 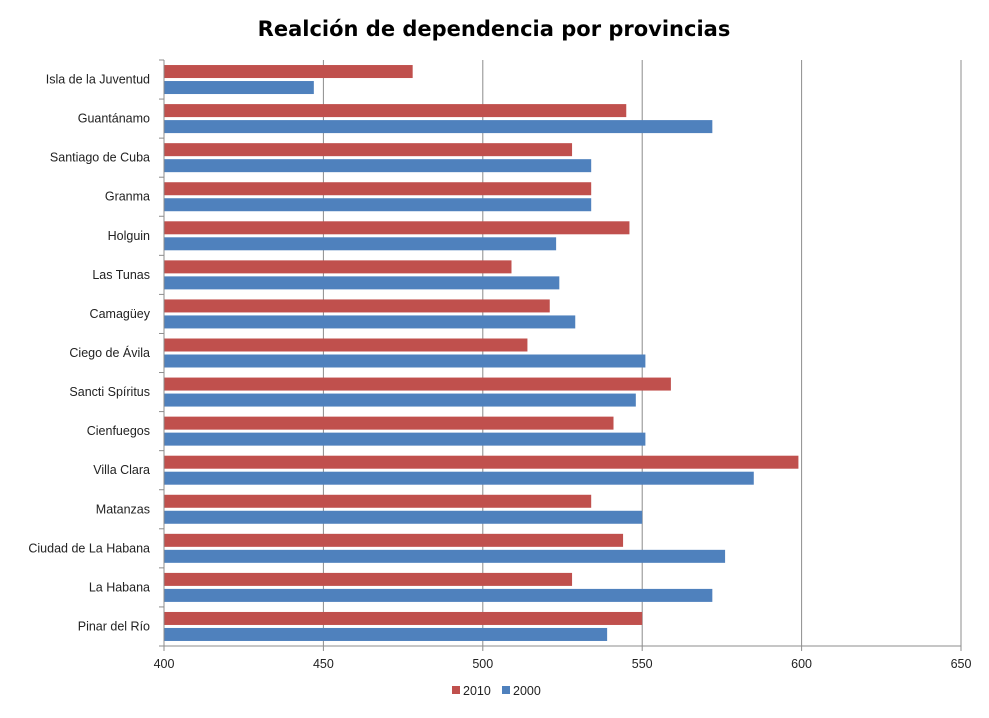 I want to click on legend-swatch-2010, so click(x=456, y=690).